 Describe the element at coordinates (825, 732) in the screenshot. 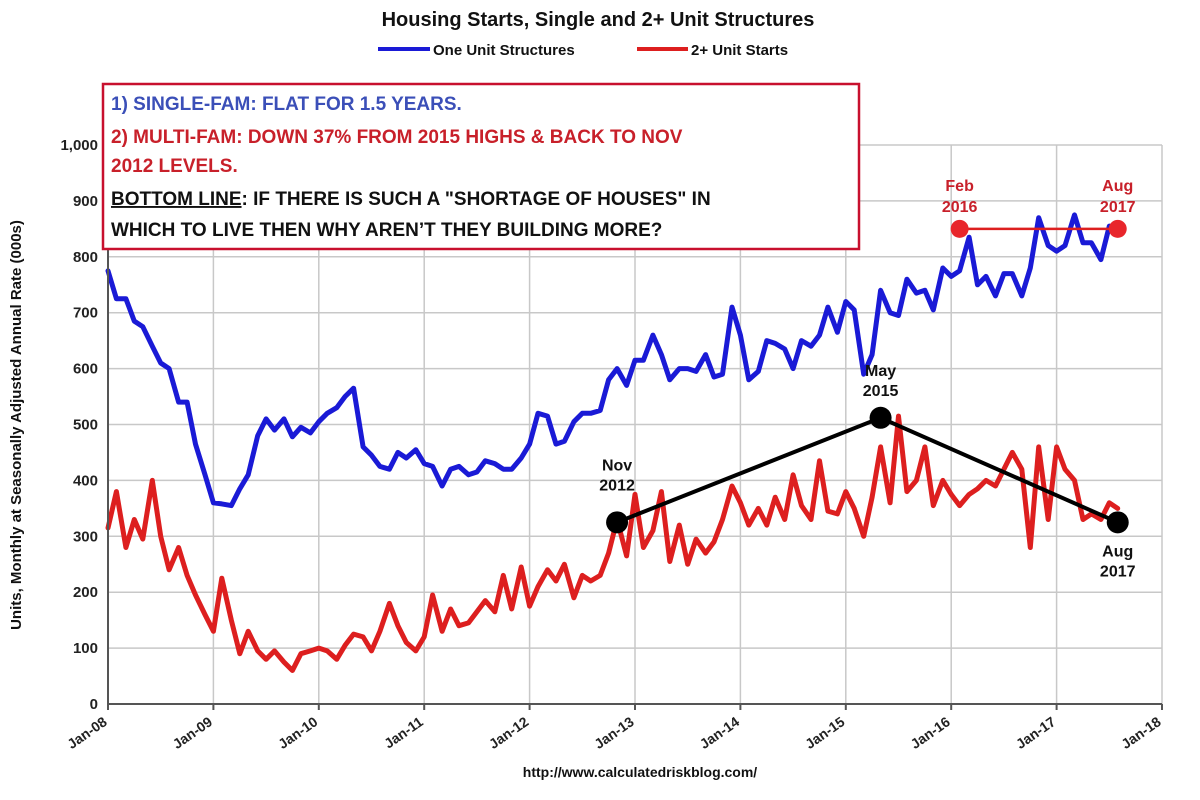

I see `x-tick-label: Jan-15` at that location.